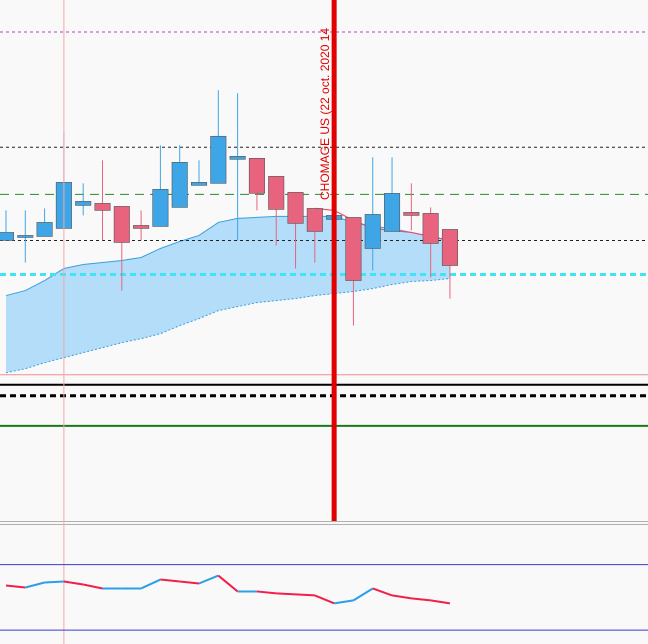  I want to click on event-label: CHOMAGE US (22 oct. 2020 14, so click(325, 114).